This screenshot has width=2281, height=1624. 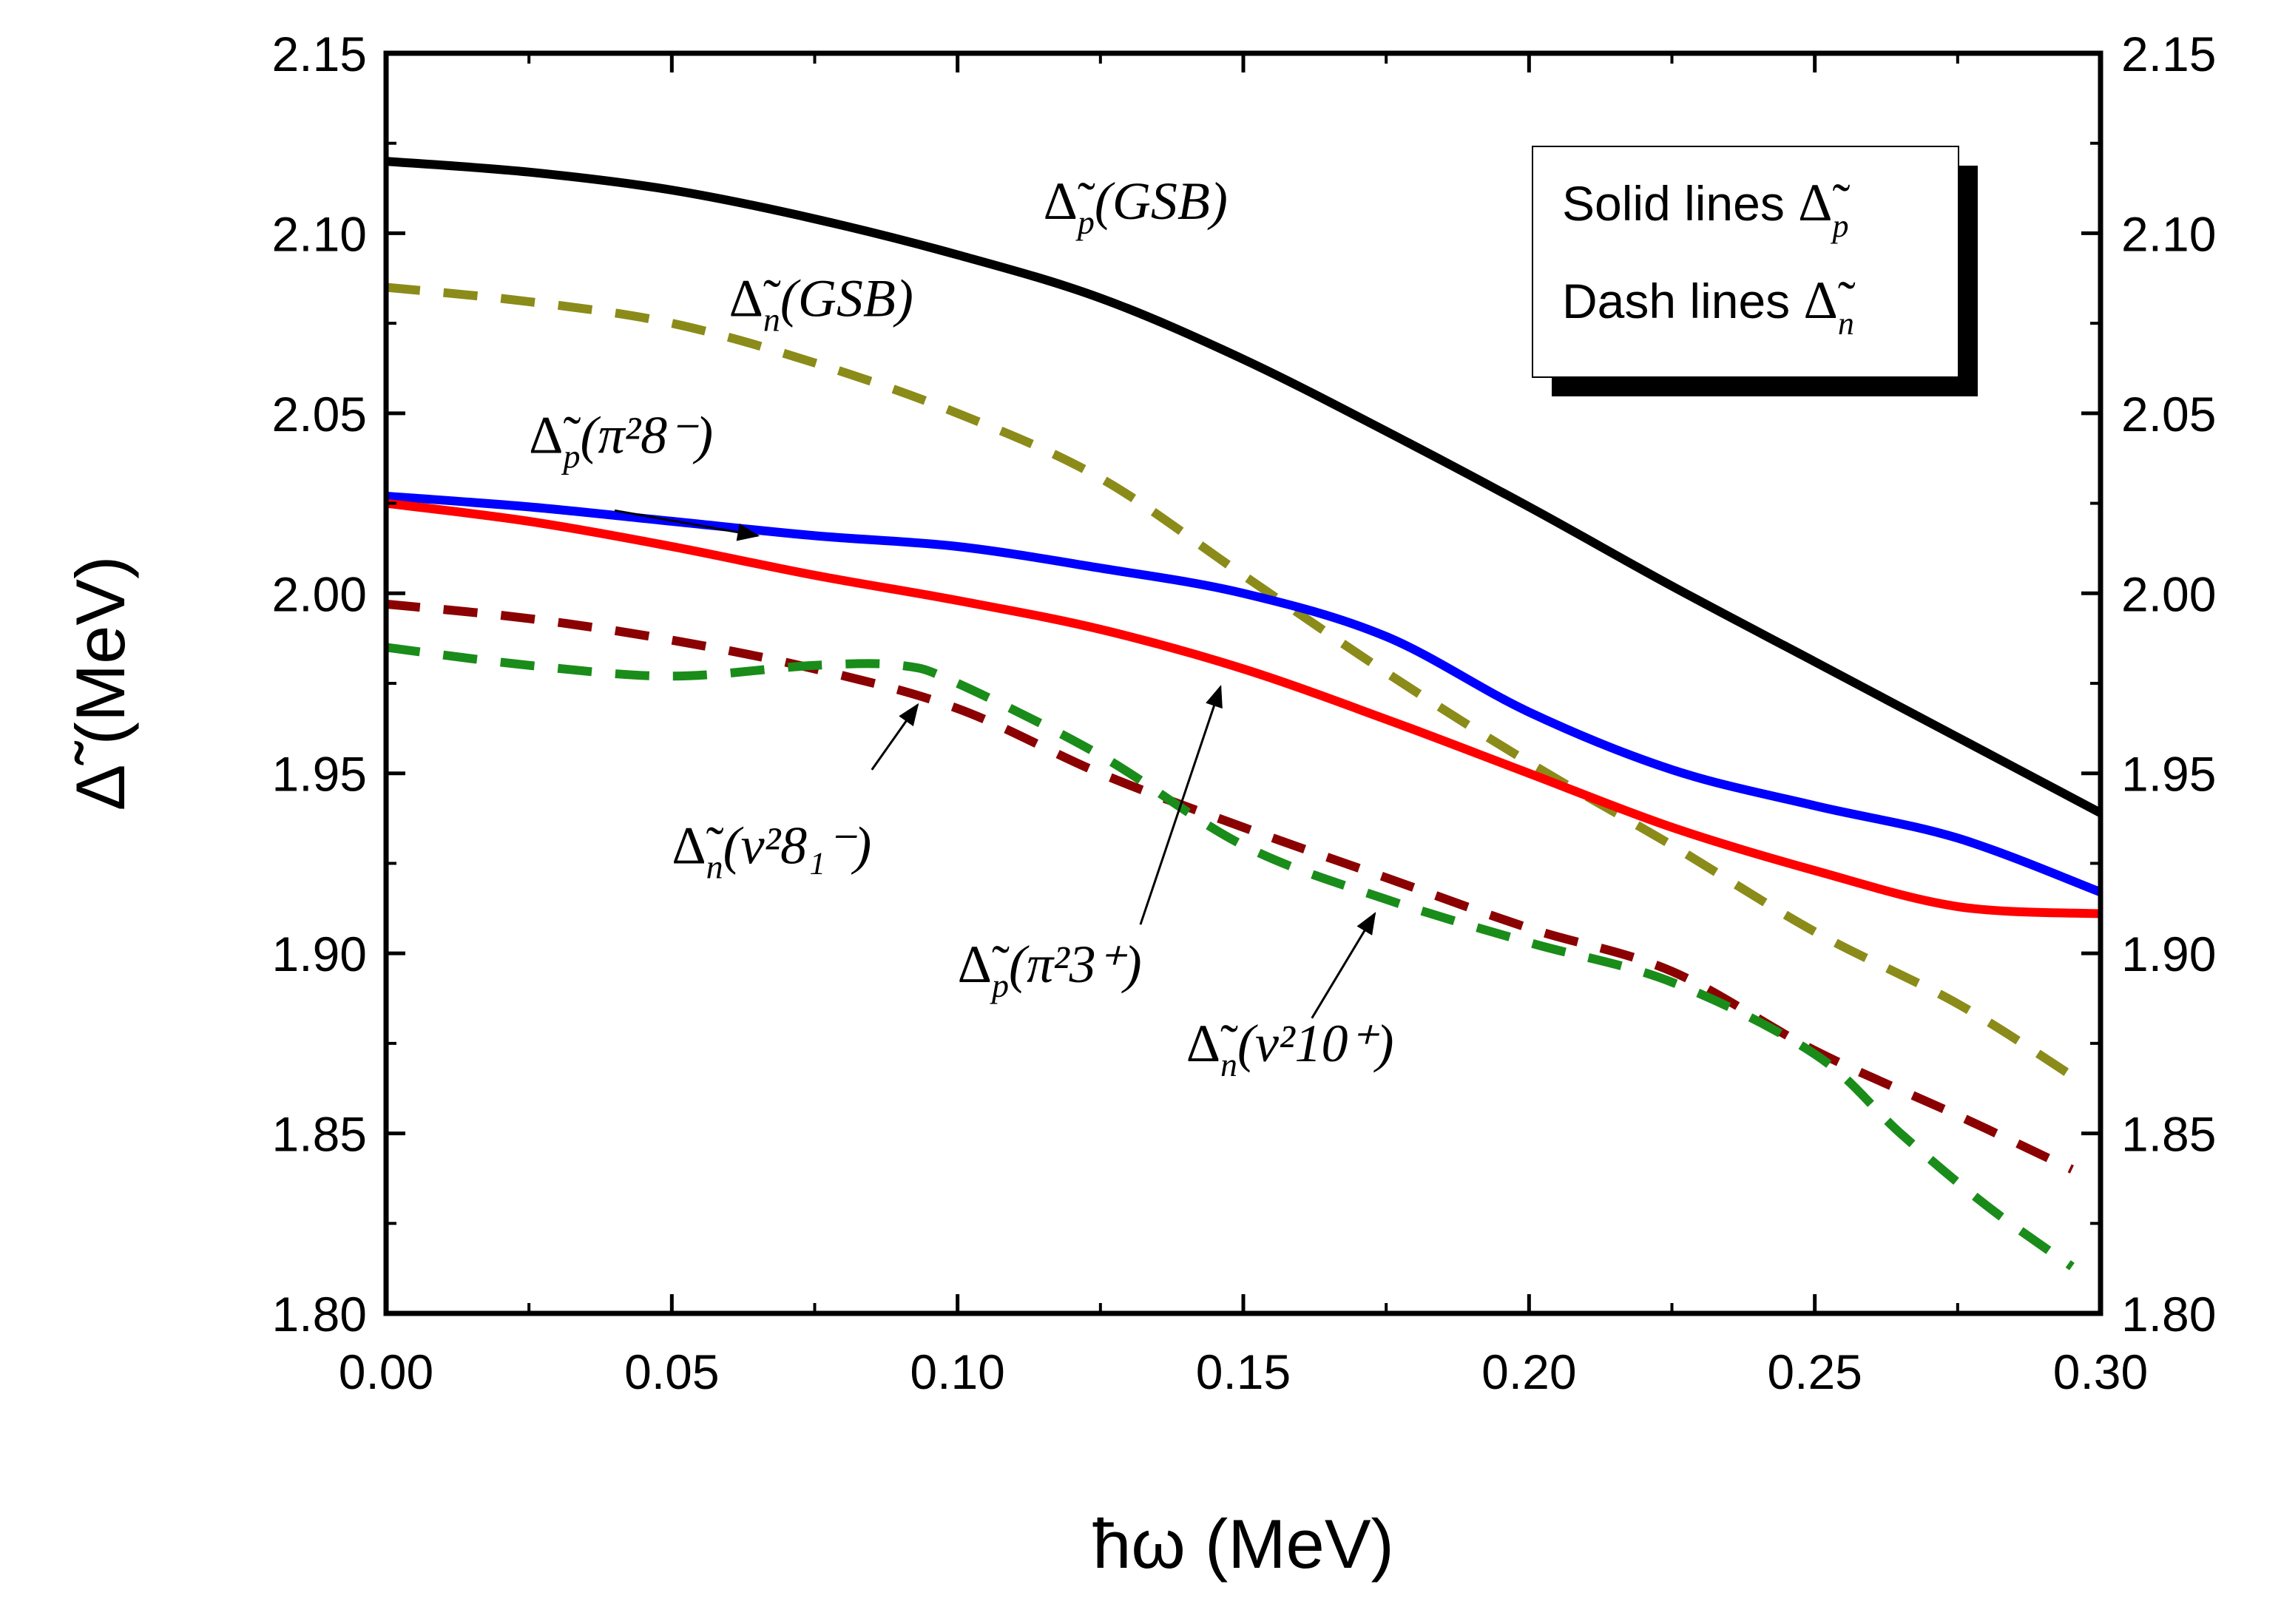 I want to click on annotation-label: Δ̃n(GSB), so click(x=821, y=303).